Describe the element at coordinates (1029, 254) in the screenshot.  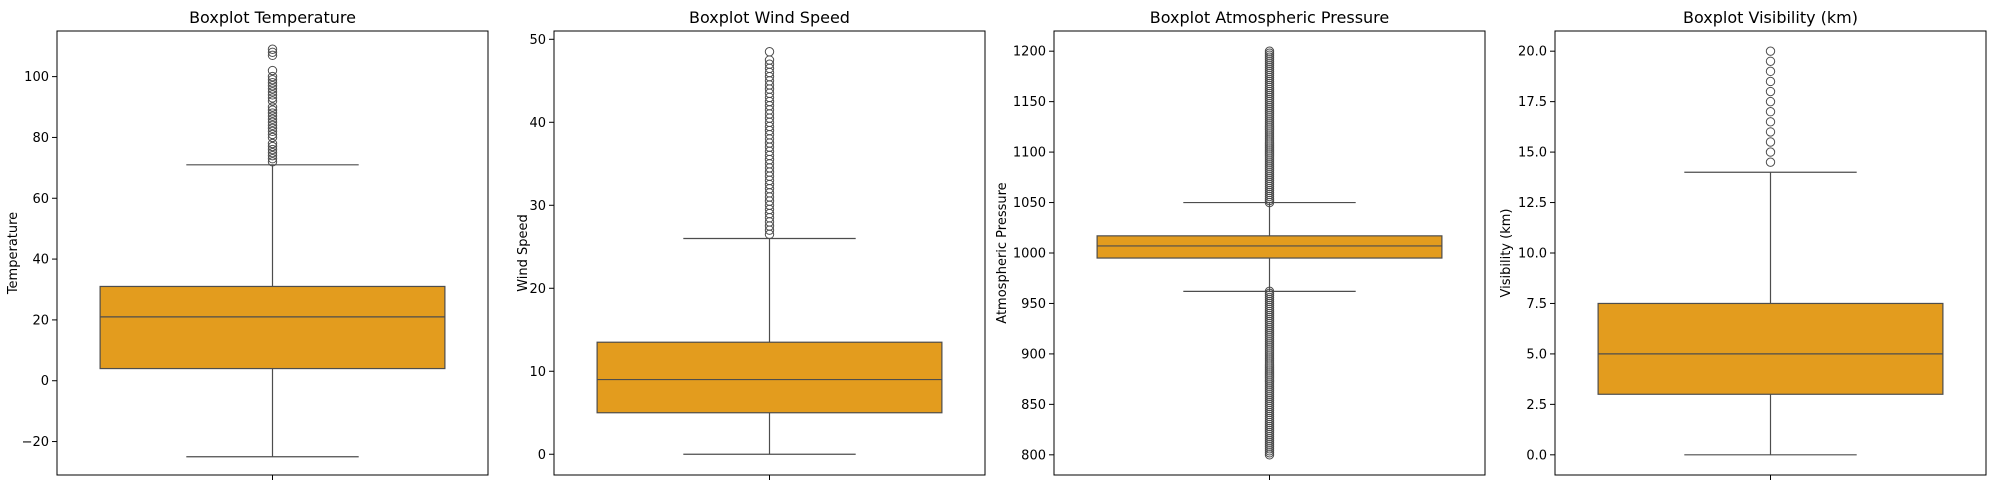
I see `y-tick-label: 1000` at that location.